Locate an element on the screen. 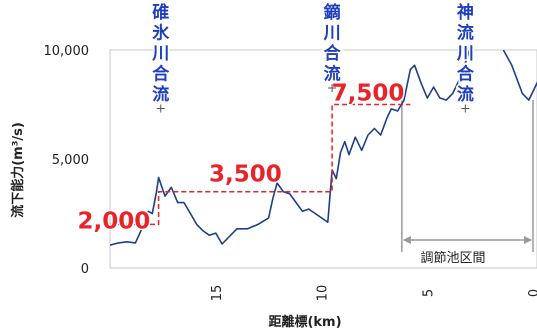 The width and height of the screenshot is (537, 336). confluence-label: 神流川合流 is located at coordinates (465, 53).